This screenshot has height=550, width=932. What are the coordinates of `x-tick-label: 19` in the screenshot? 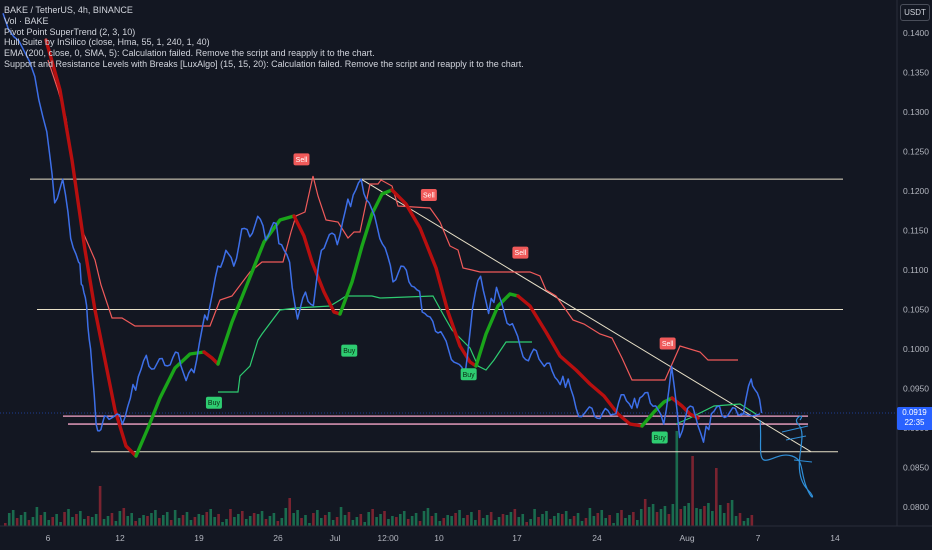 It's located at (199, 538).